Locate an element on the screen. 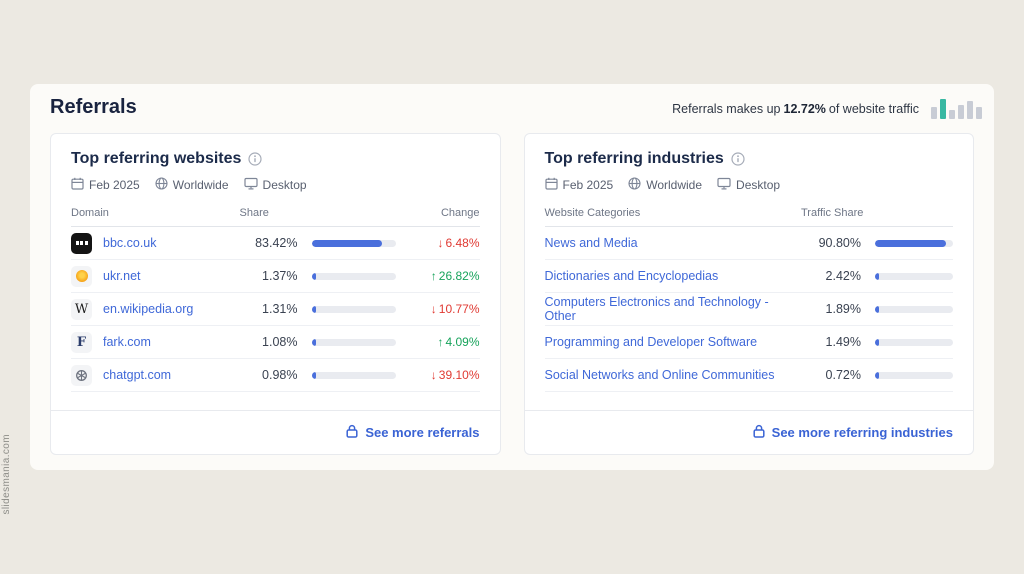  filter-date: Feb 2025 is located at coordinates (579, 185).